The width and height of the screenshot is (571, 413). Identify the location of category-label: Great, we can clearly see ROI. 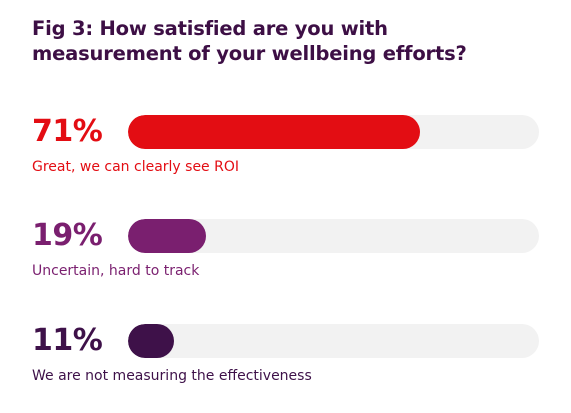
(135, 167).